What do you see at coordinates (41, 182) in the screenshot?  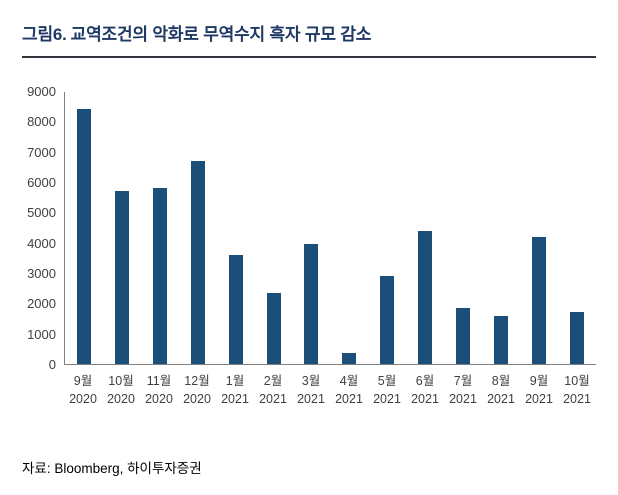 I see `y-tick-label: 6000` at bounding box center [41, 182].